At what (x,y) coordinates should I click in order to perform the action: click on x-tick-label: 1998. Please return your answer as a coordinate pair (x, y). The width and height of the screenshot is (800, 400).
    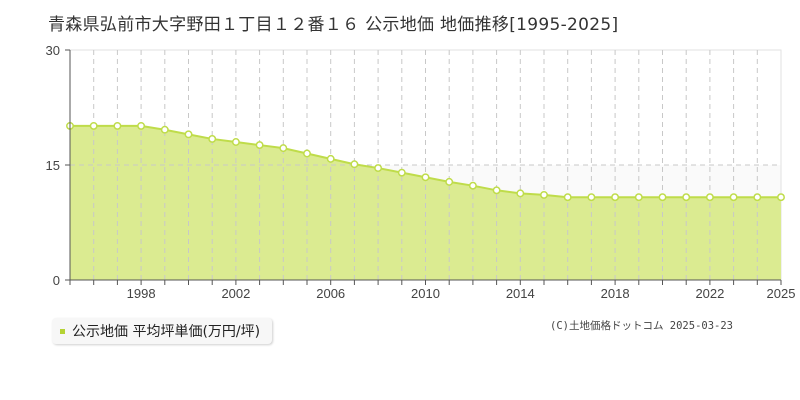
    Looking at the image, I should click on (141, 293).